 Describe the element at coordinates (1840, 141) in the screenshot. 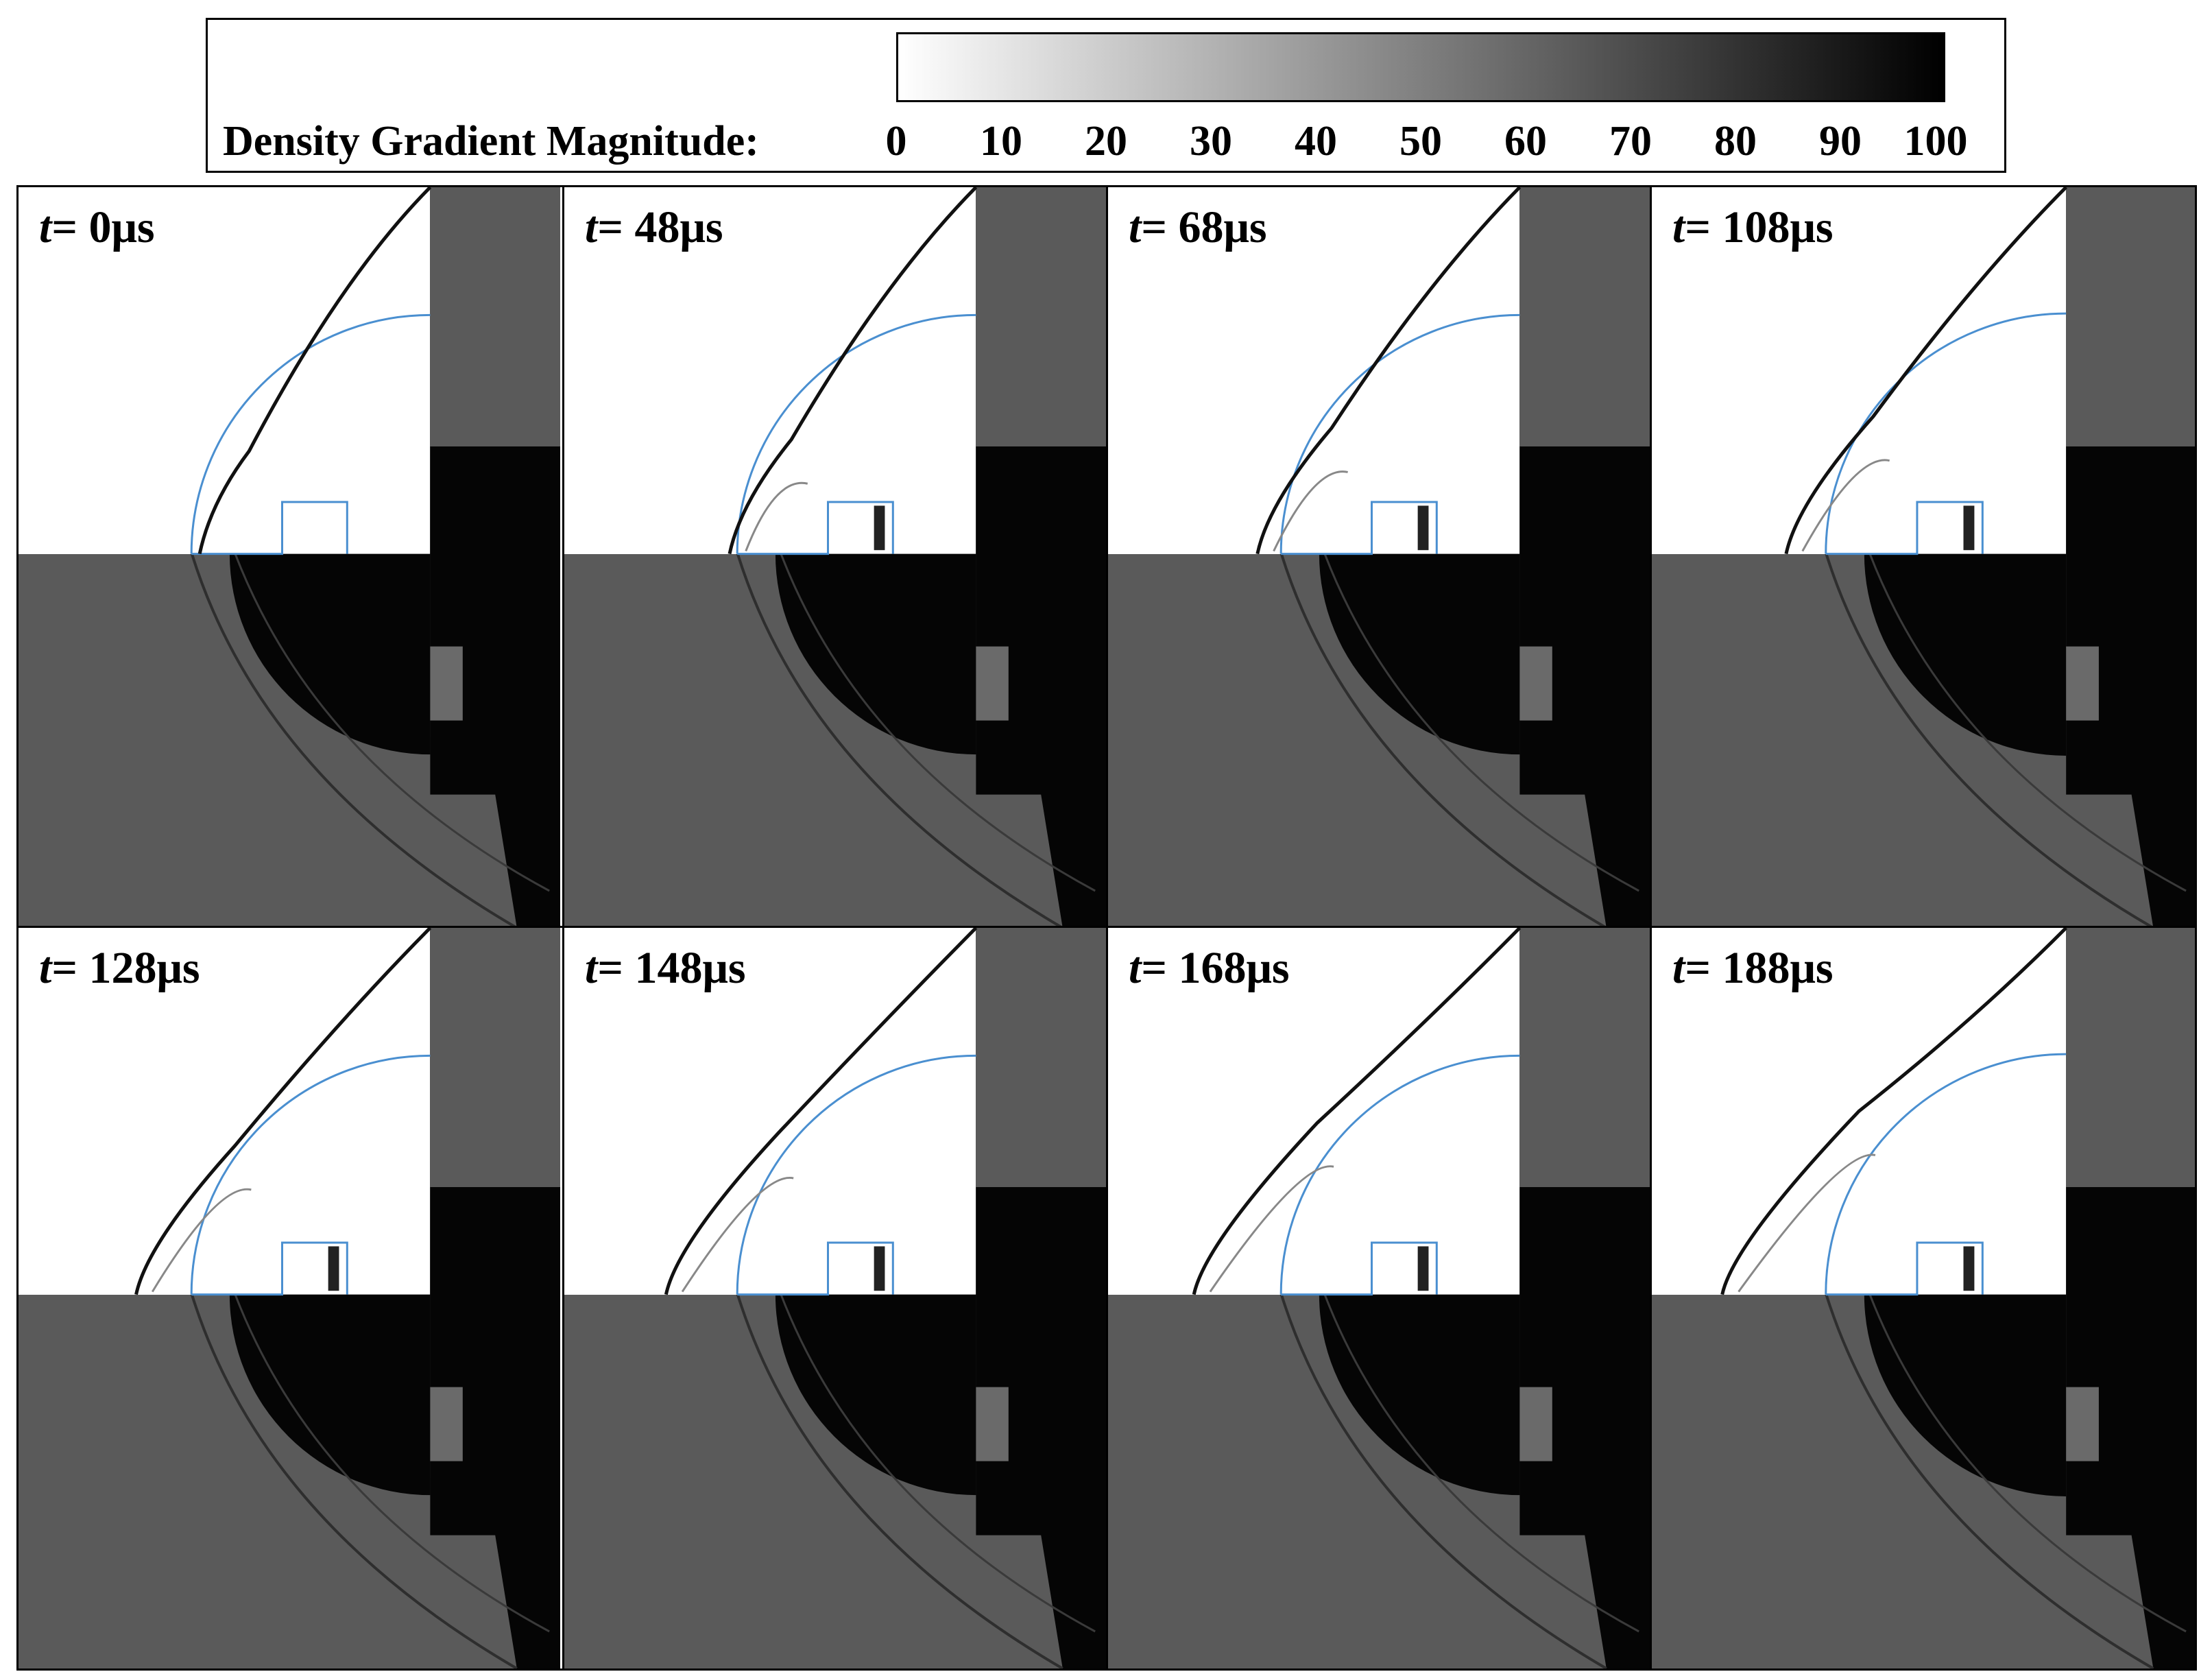

I see `colorbar-tick: 90` at that location.